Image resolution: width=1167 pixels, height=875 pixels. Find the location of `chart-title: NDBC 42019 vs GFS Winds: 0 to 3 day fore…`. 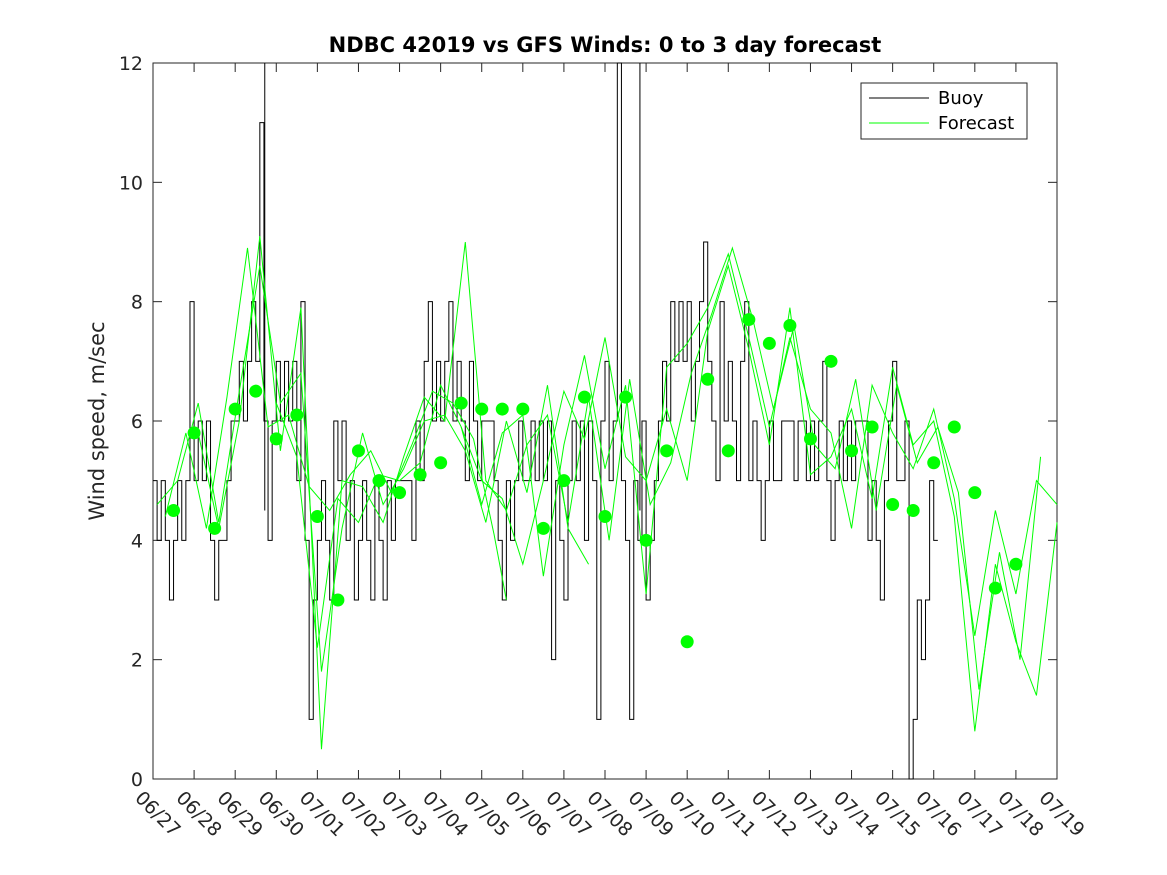

chart-title: NDBC 42019 vs GFS Winds: 0 to 3 day fore… is located at coordinates (605, 45).